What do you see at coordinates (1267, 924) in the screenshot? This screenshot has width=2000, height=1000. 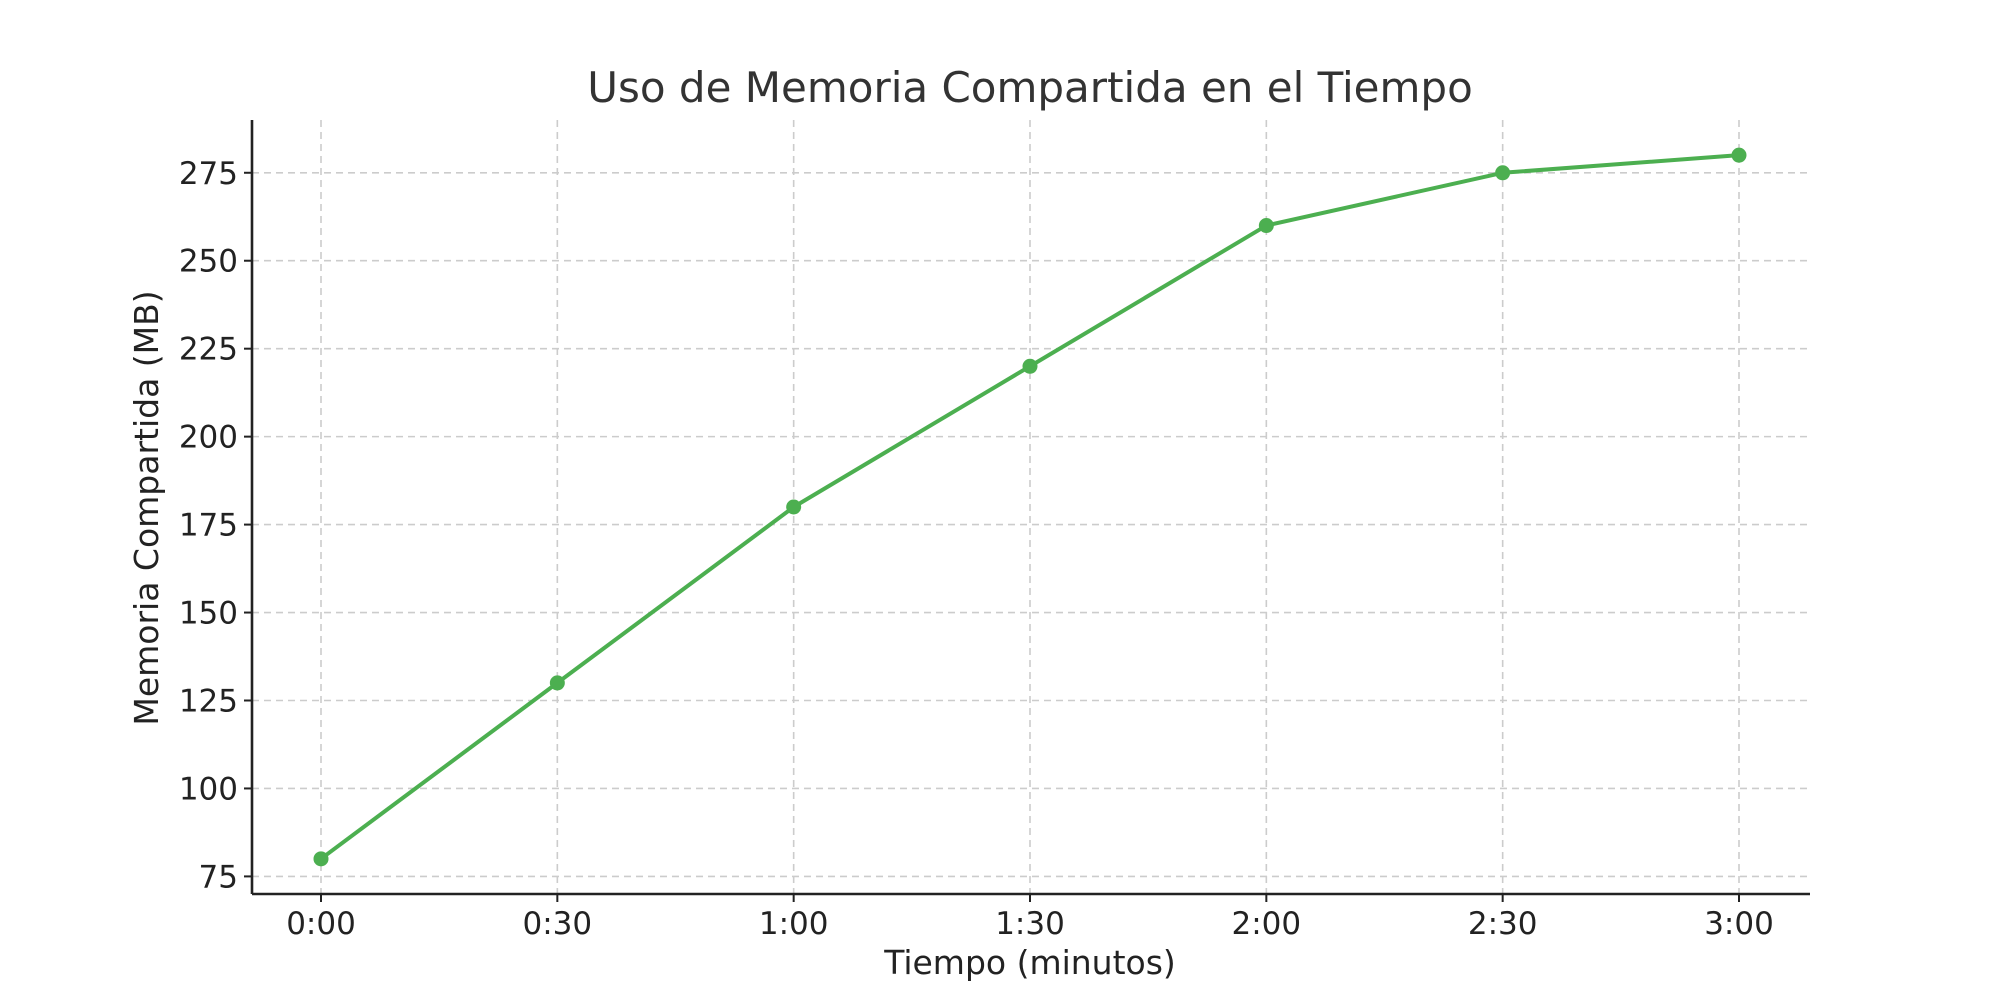 I see `x-tick-label: 2:00` at bounding box center [1267, 924].